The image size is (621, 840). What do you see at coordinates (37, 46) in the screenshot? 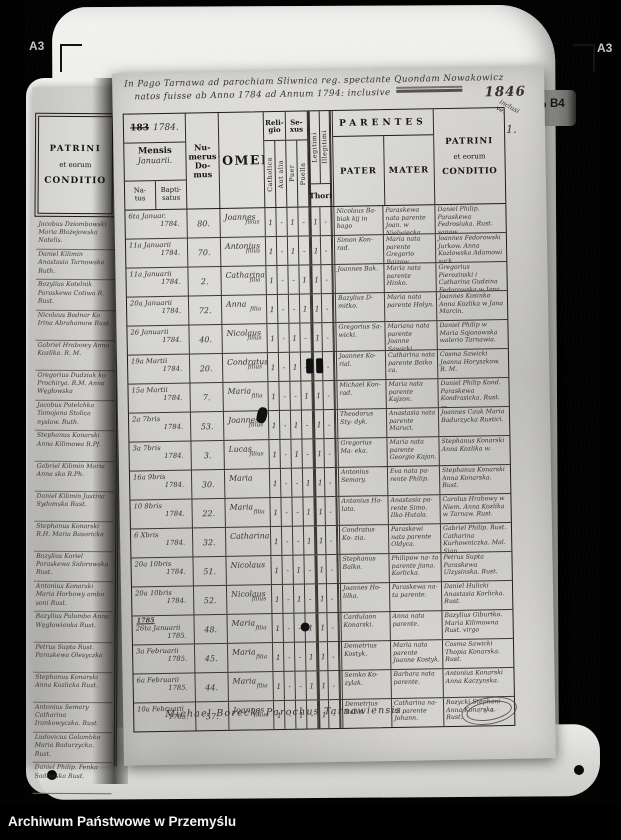
I see `frame-mark-a3-left: A3` at bounding box center [37, 46].